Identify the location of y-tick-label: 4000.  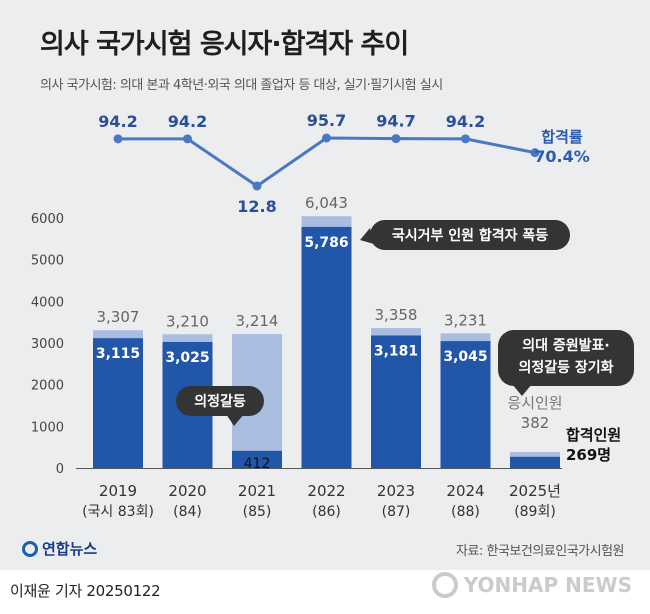
(47, 302).